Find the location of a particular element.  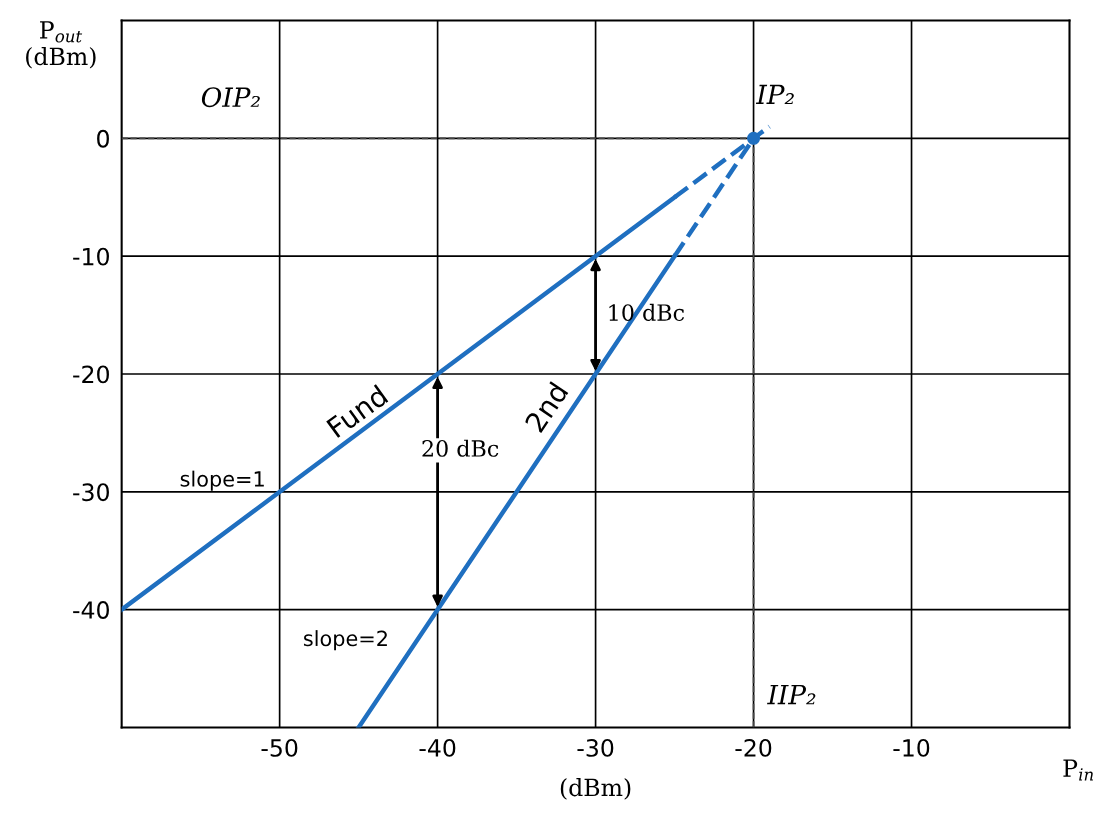

y-tick-label: 0 is located at coordinates (103, 138).